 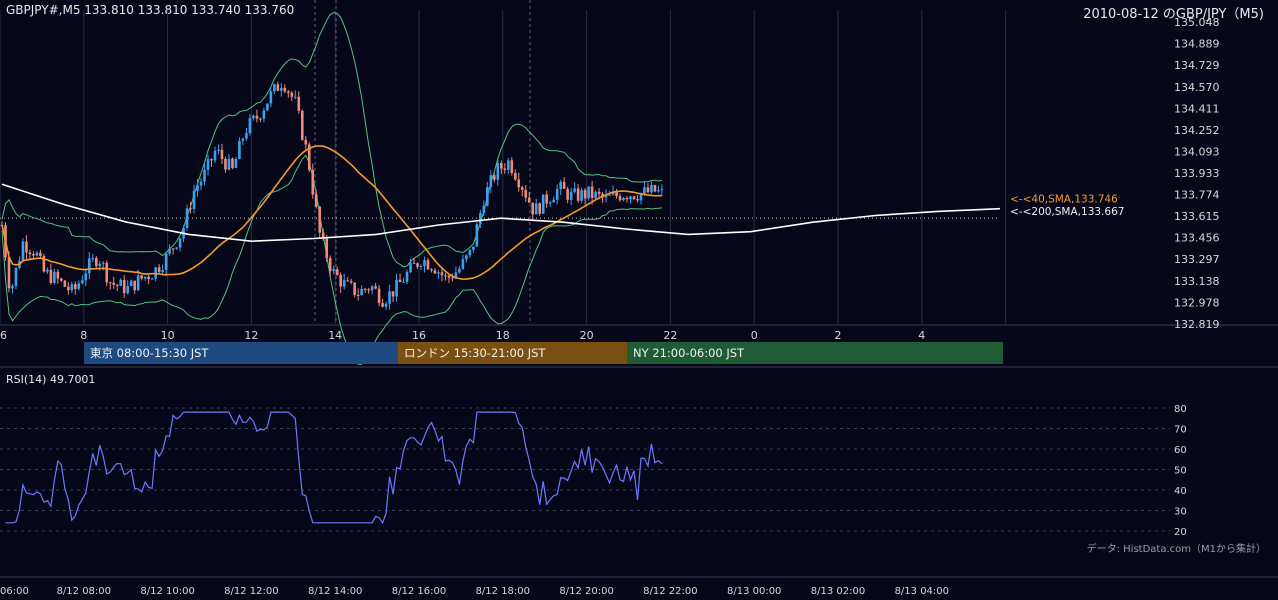 I want to click on hour-tick-label: 10, so click(x=168, y=335).